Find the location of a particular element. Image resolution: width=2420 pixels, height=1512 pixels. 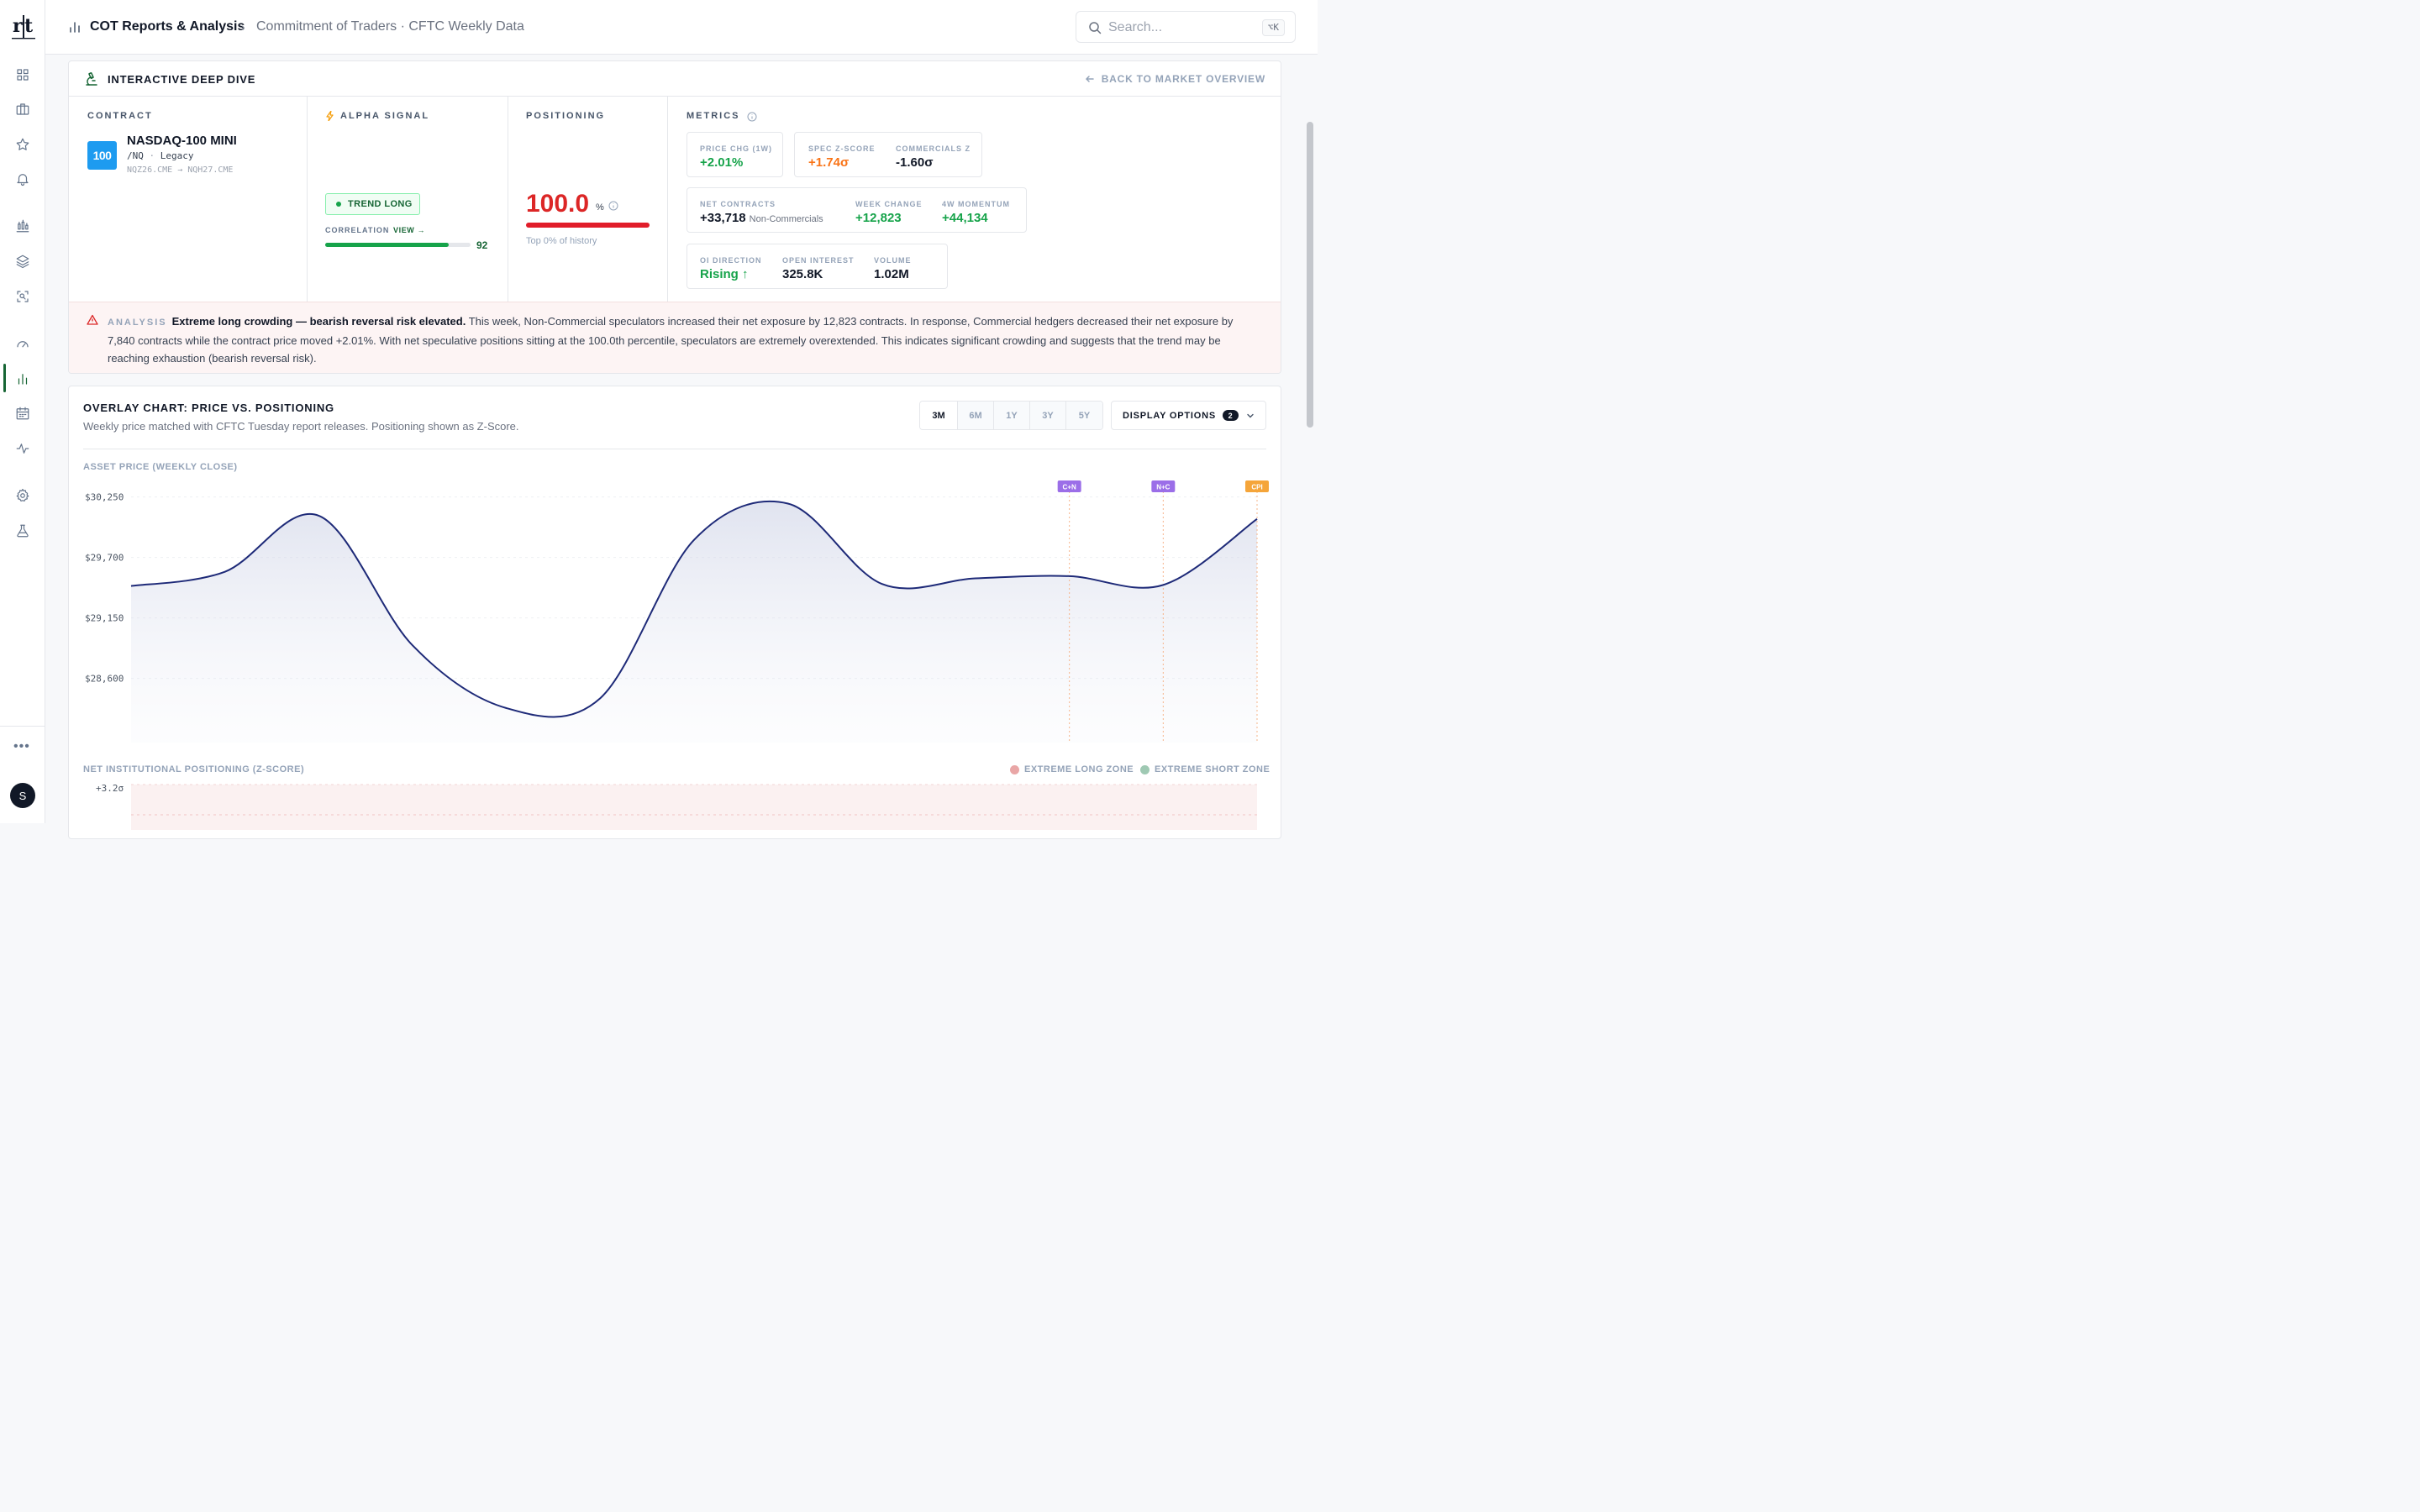

lightning-icon is located at coordinates (330, 116).